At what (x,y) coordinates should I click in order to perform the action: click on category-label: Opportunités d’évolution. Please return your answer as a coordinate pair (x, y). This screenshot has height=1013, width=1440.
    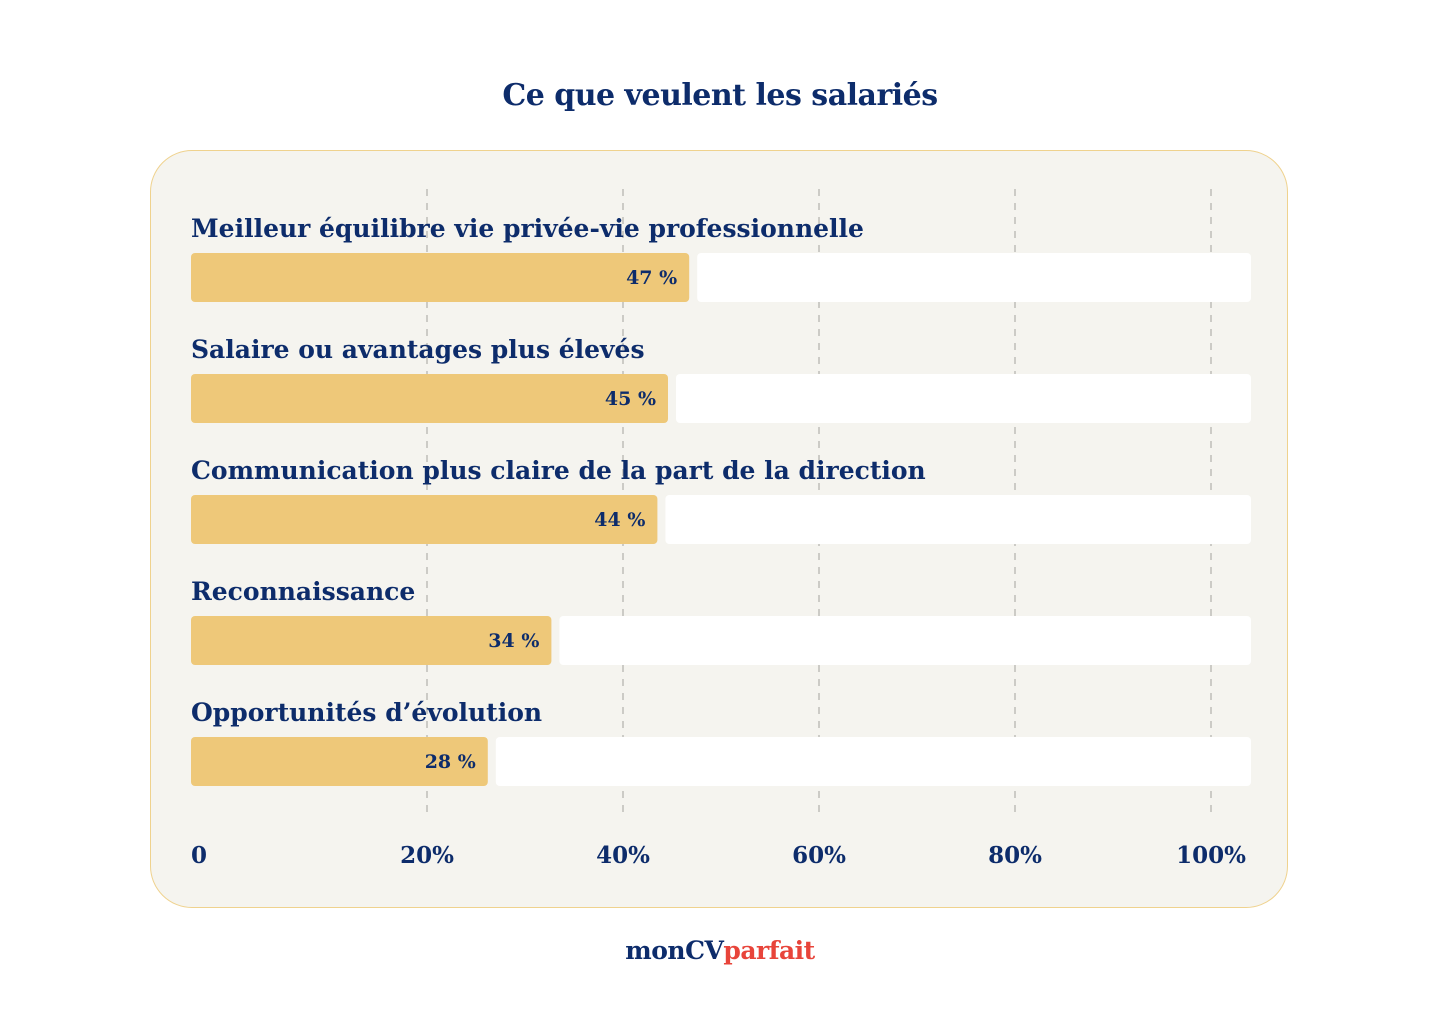
    Looking at the image, I should click on (366, 712).